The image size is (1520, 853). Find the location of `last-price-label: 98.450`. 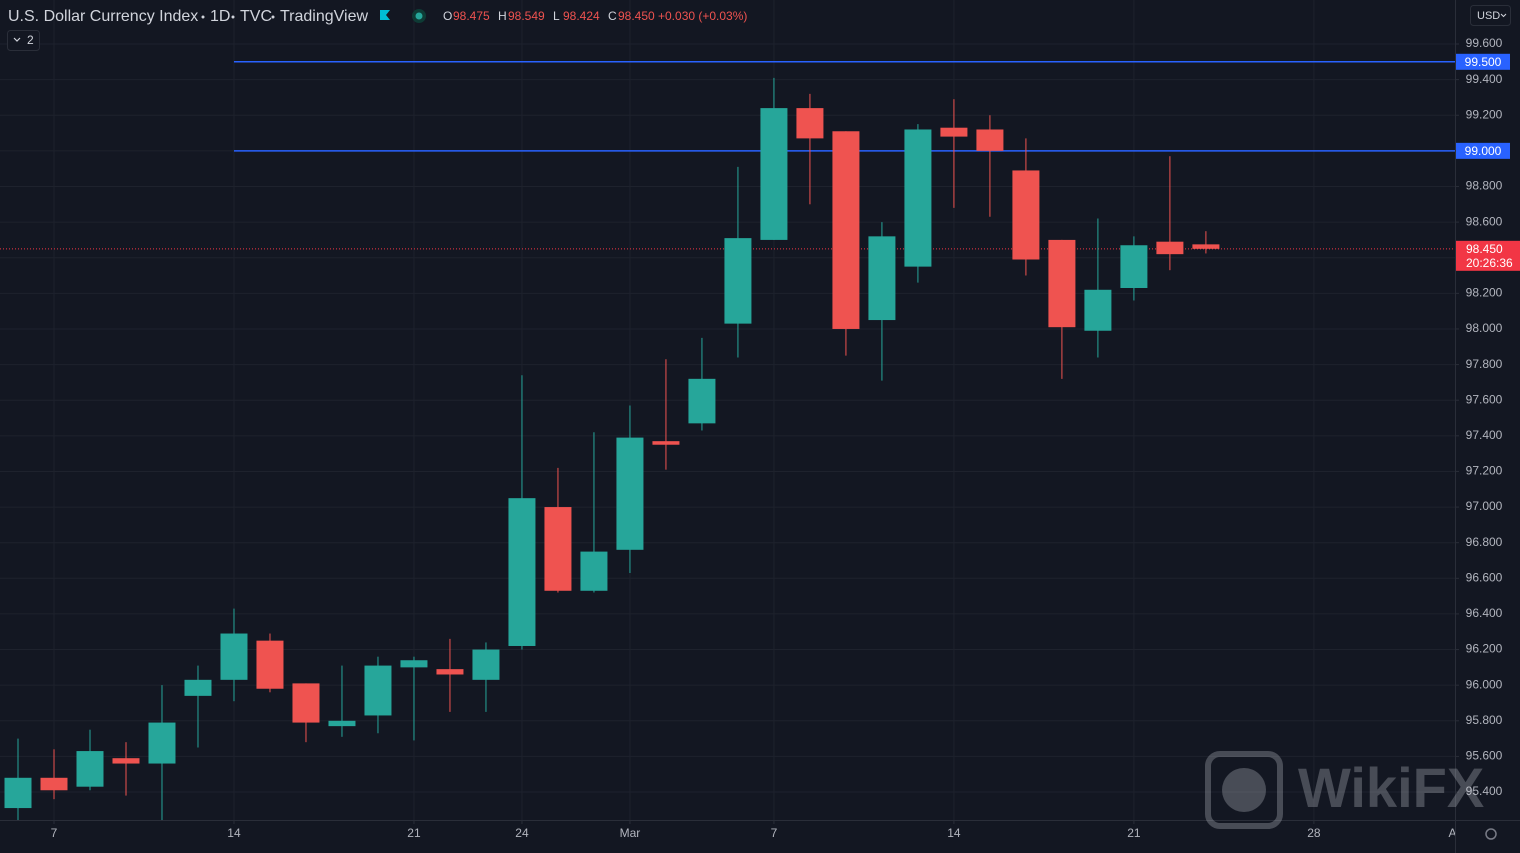

last-price-label: 98.450 is located at coordinates (1484, 249).